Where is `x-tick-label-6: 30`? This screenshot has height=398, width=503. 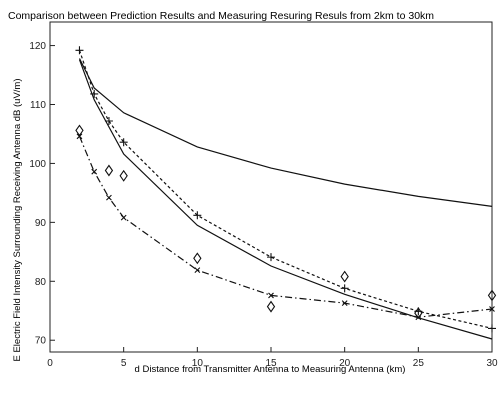
x-tick-label-6: 30 is located at coordinates (492, 363).